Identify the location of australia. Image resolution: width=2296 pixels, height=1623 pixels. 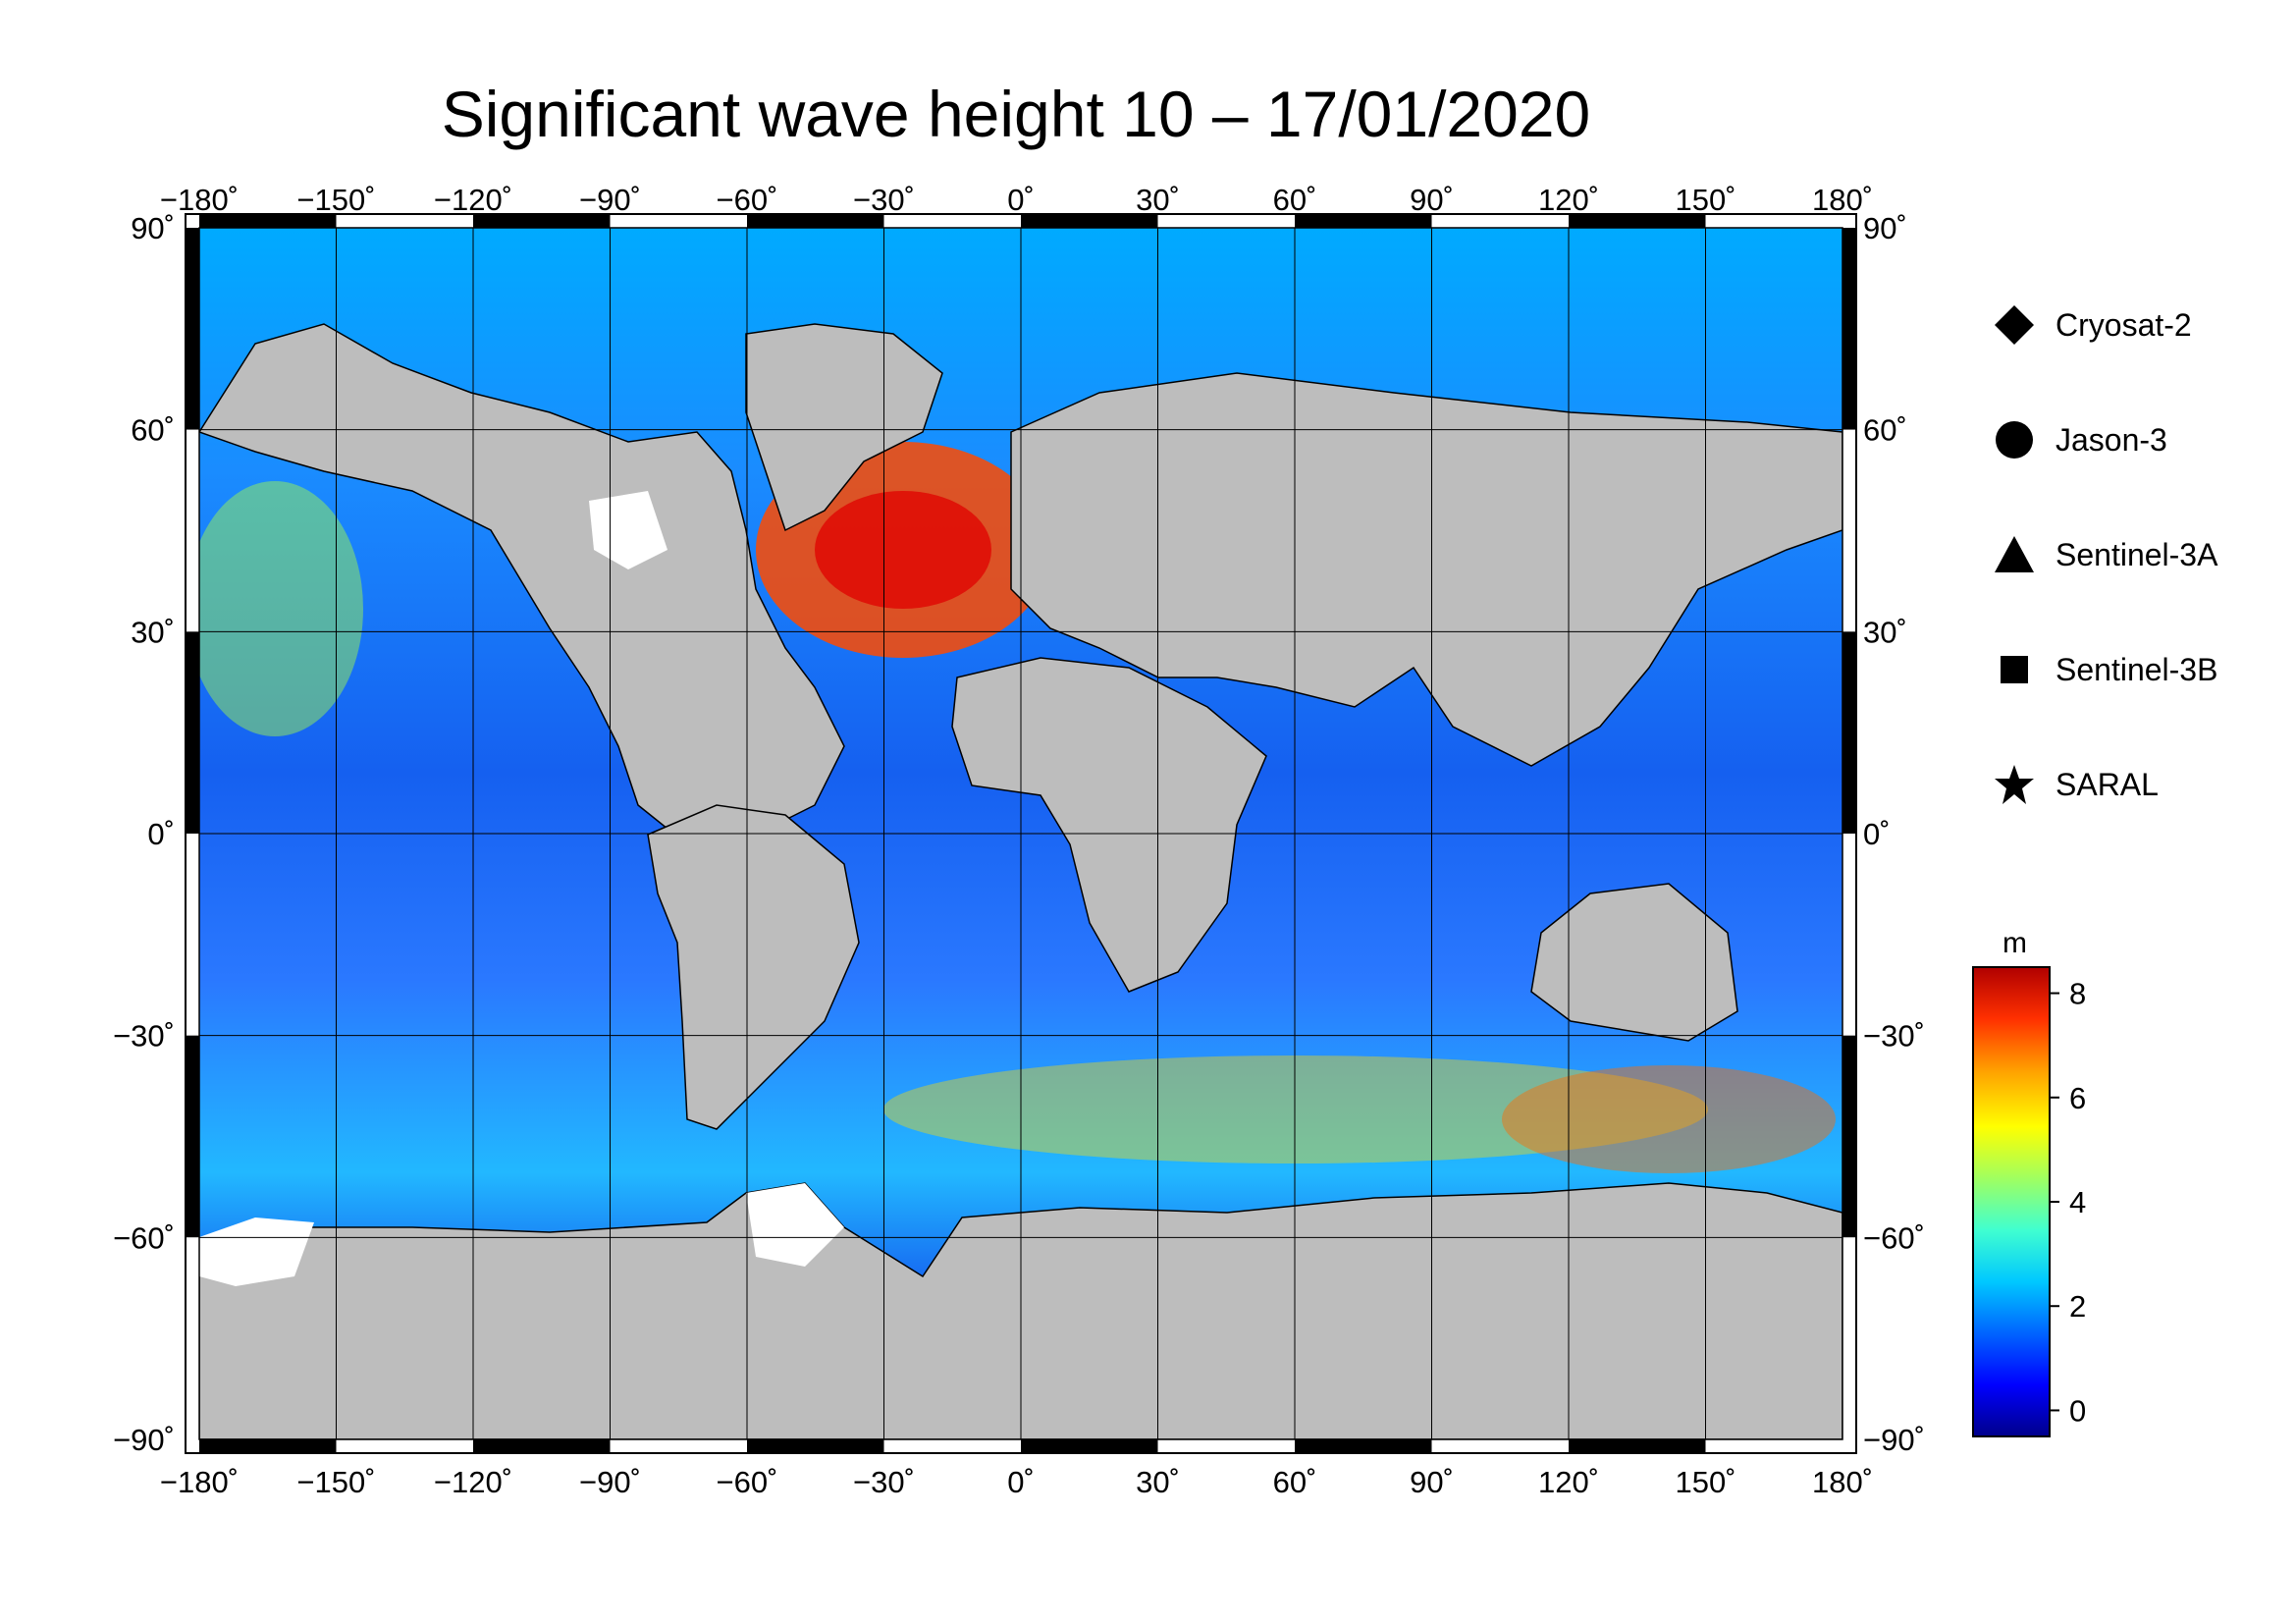
(1634, 962).